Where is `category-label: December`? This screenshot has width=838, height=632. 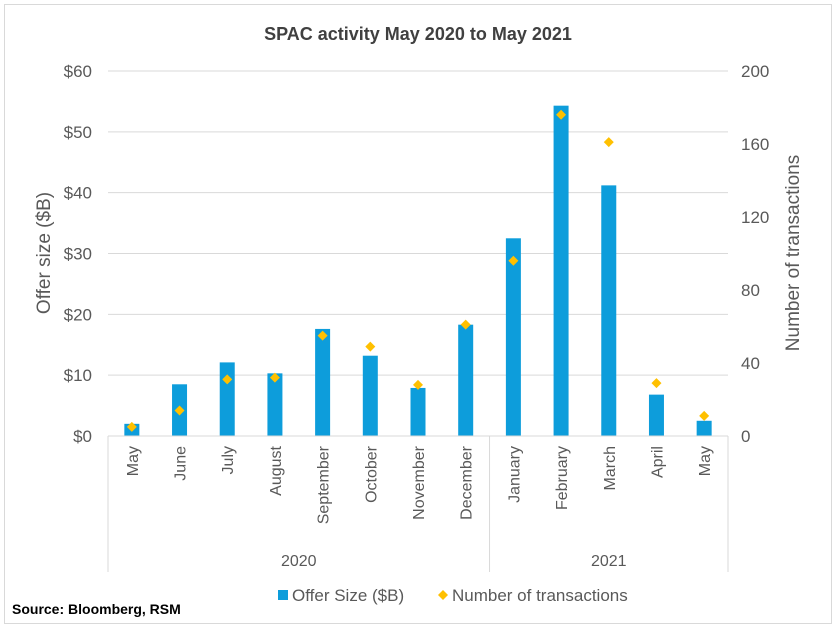 category-label: December is located at coordinates (467, 482).